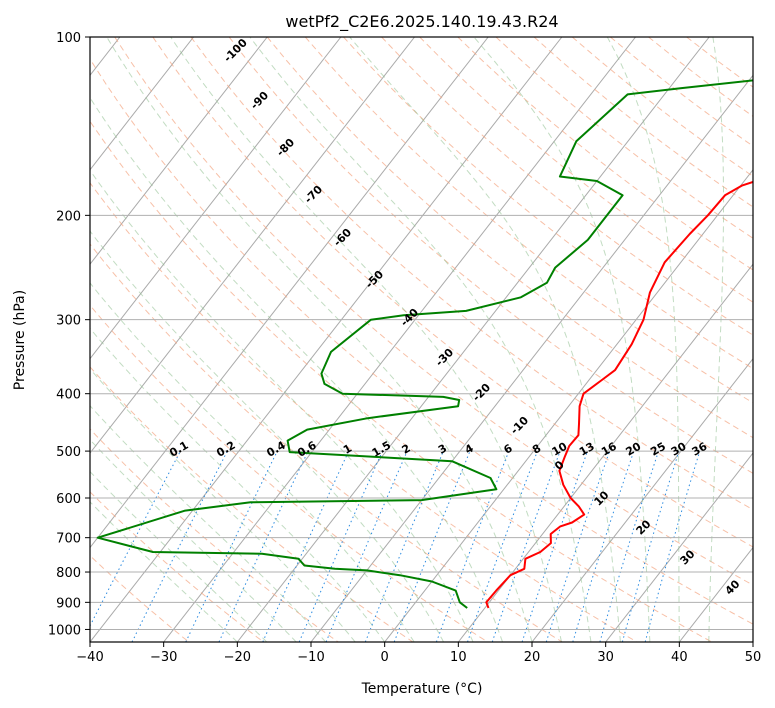 The width and height of the screenshot is (775, 708). What do you see at coordinates (237, 657) in the screenshot?
I see `x-tick-label: −20` at bounding box center [237, 657].